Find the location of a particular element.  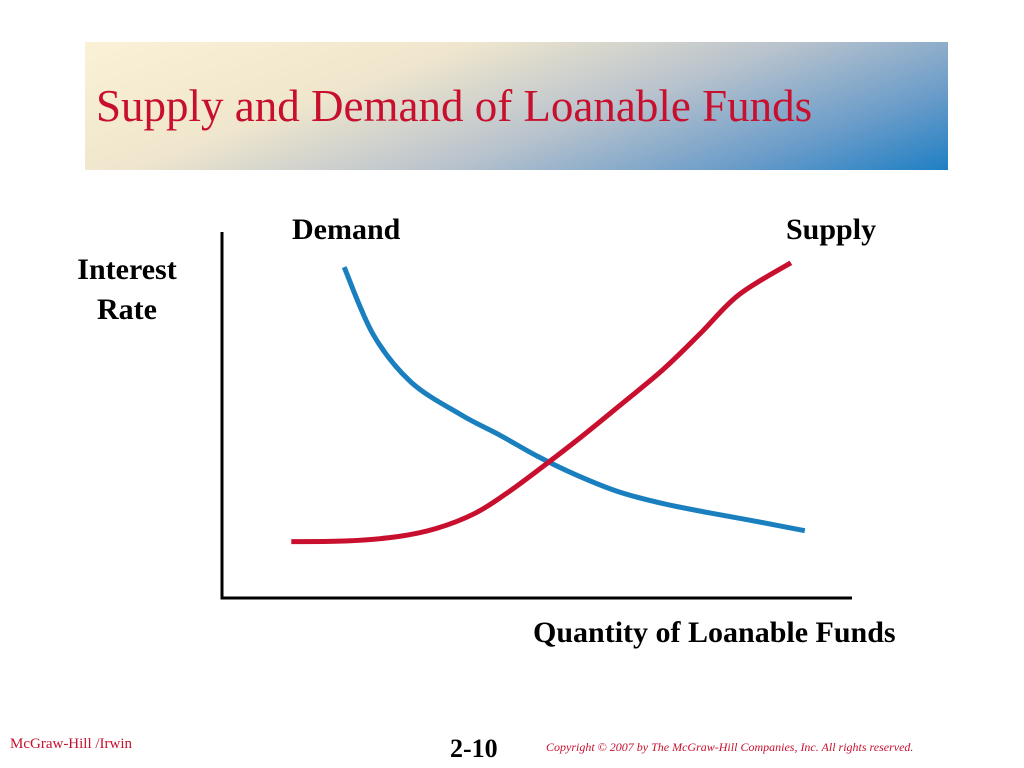

series-label-demand: Demand is located at coordinates (346, 229).